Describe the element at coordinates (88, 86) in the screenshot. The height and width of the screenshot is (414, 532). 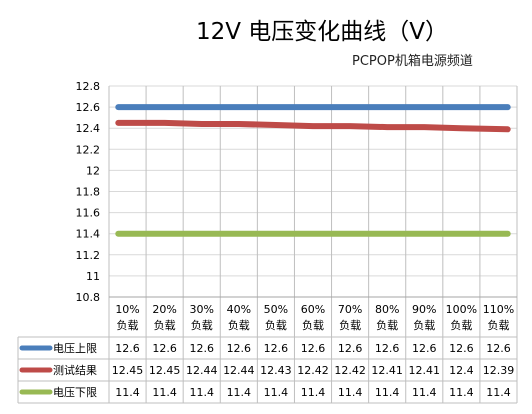
I see `y-tick-label: 12.8` at that location.